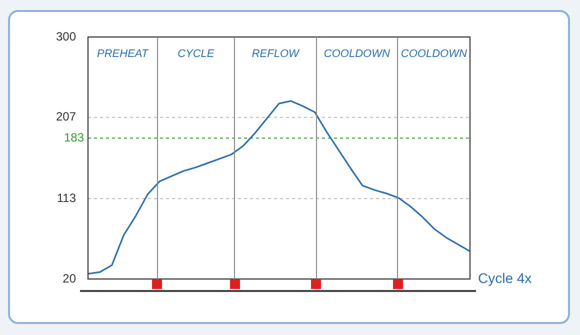 This screenshot has width=580, height=335. I want to click on y-tick-label: 300, so click(66, 36).